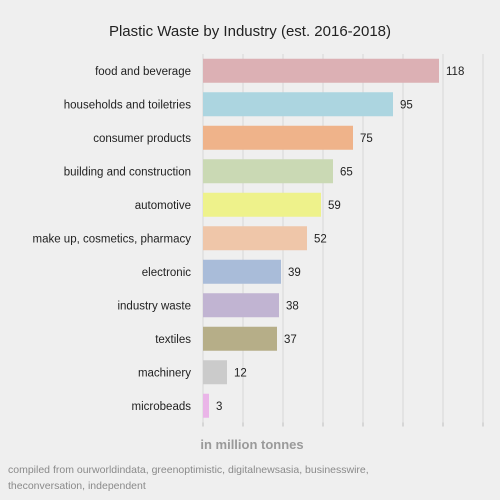  What do you see at coordinates (219, 407) in the screenshot?
I see `data-label: 3` at bounding box center [219, 407].